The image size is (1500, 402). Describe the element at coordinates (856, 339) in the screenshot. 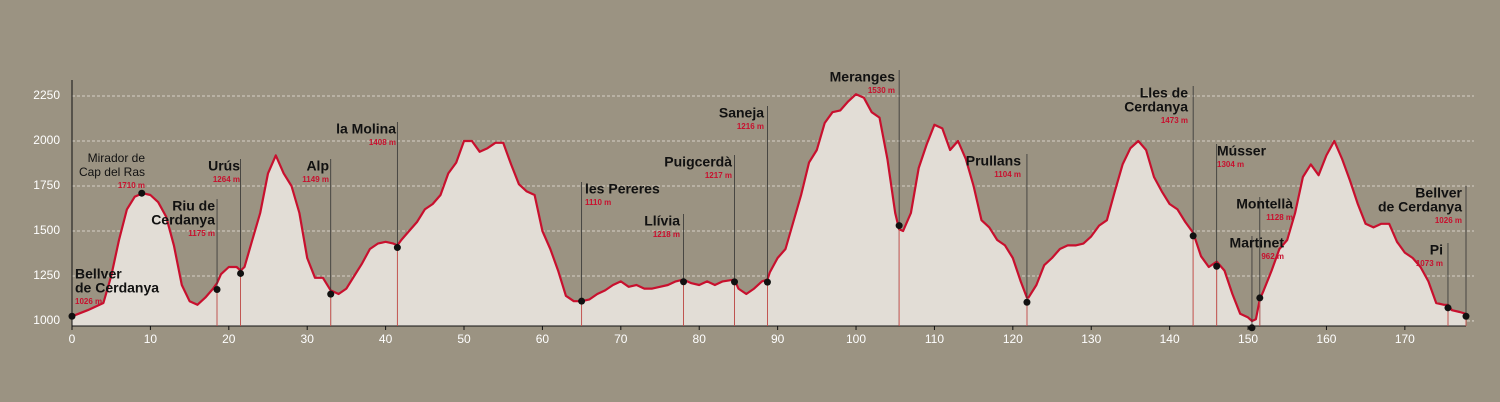

I see `x-tick-label: 100` at that location.